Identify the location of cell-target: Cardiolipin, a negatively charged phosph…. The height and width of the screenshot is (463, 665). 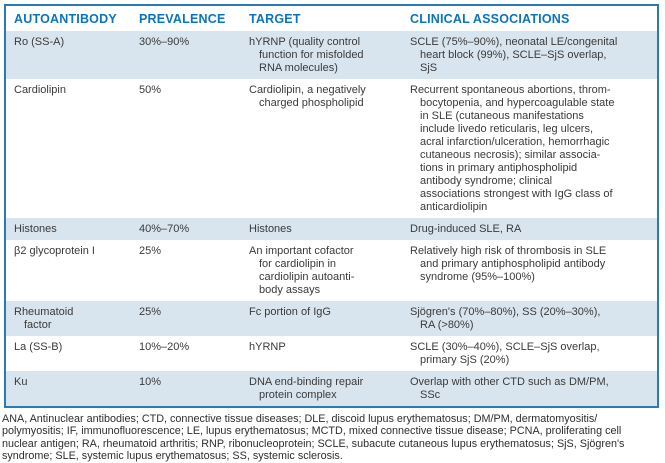
(307, 96).